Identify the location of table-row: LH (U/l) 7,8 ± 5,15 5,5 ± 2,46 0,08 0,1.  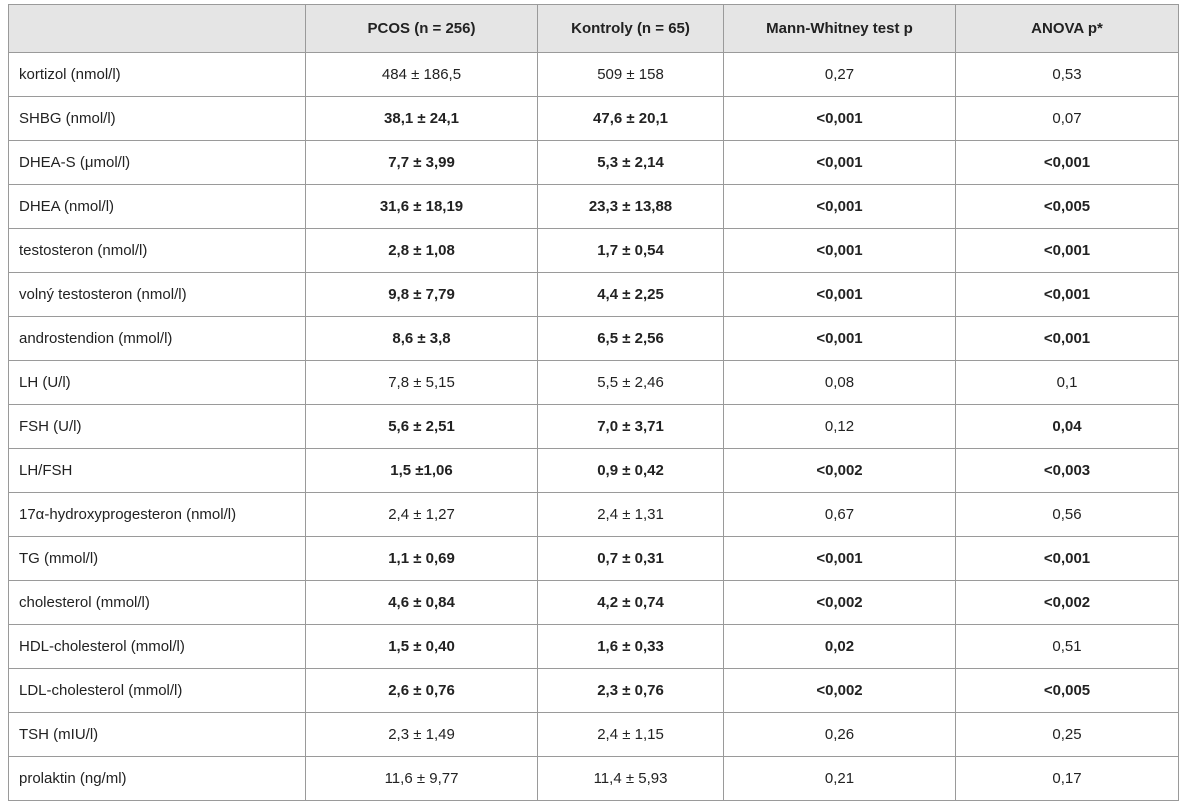
(593, 382).